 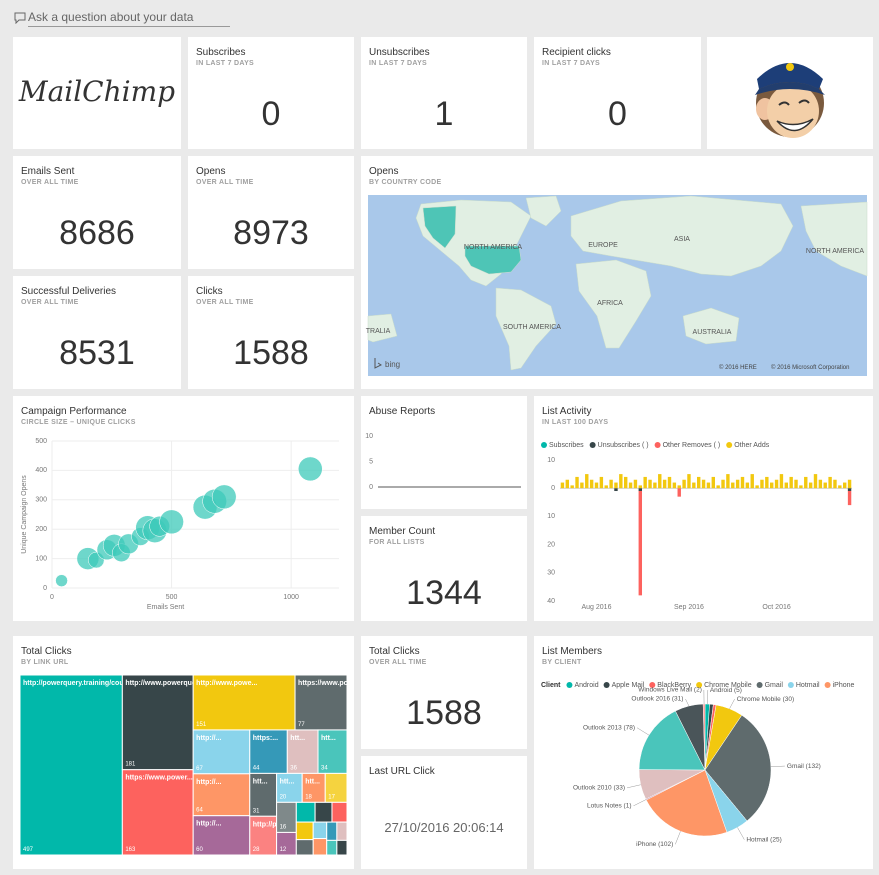 What do you see at coordinates (124, 18) in the screenshot?
I see `qna-box: Ask a question about your data` at bounding box center [124, 18].